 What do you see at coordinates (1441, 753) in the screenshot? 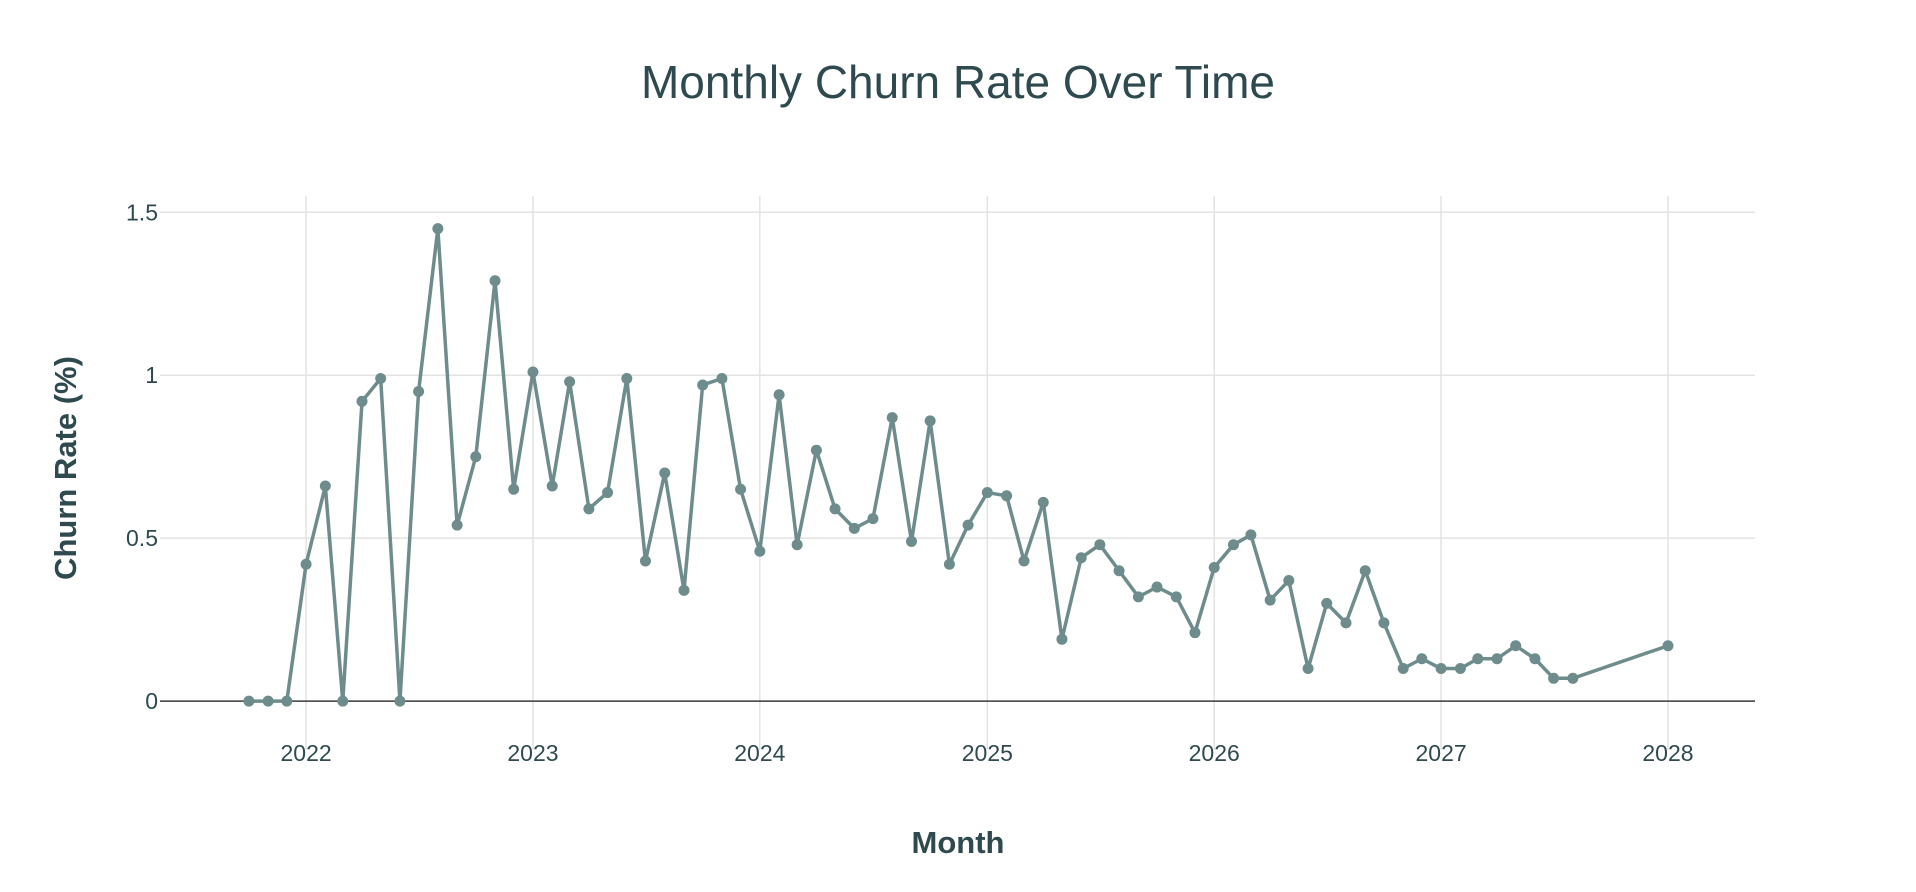
I see `x-tick-label: 2027` at bounding box center [1441, 753].